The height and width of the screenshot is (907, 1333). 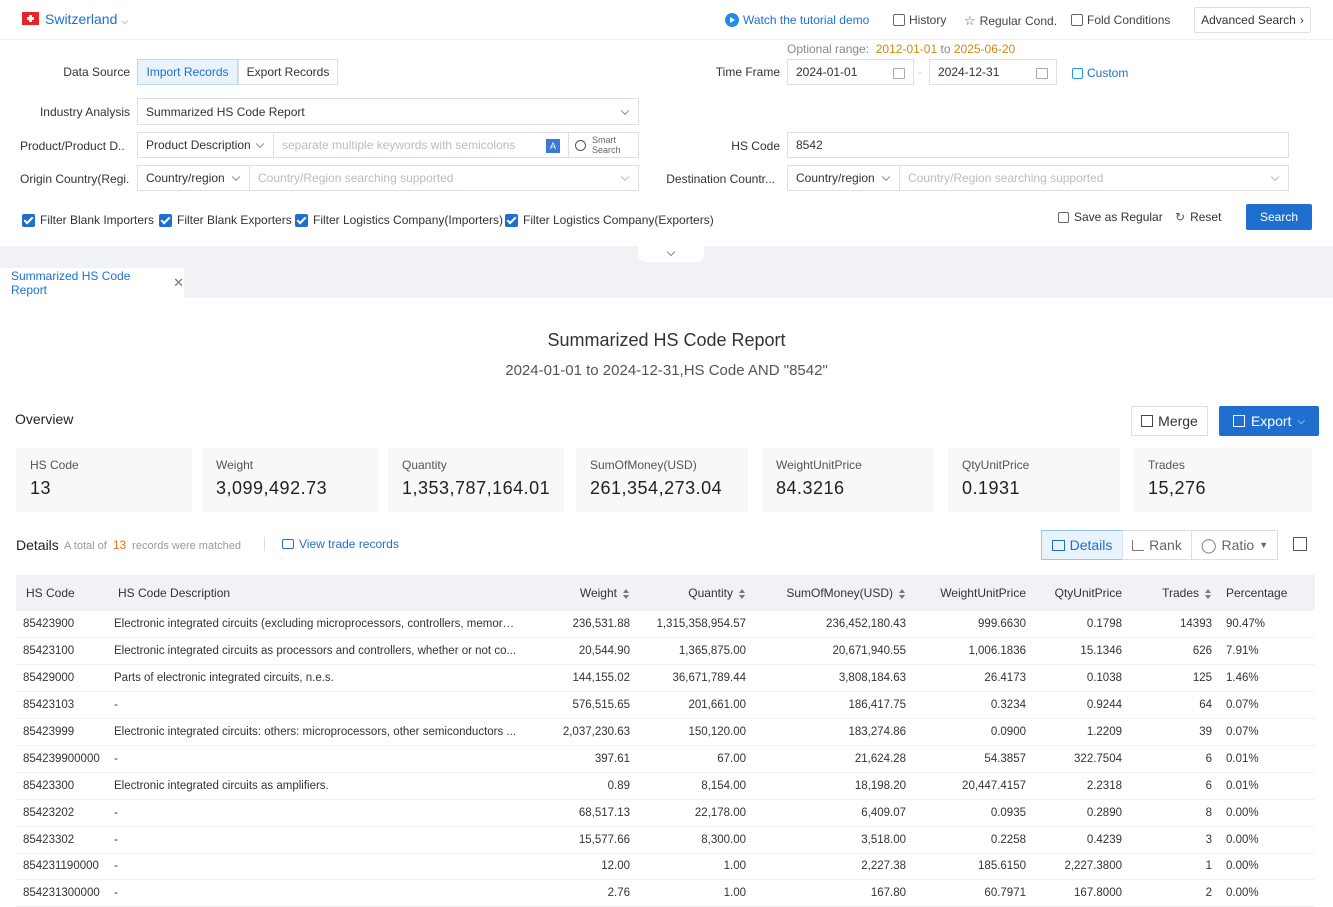 What do you see at coordinates (1157, 545) in the screenshot?
I see `view-rank-tab: Rank` at bounding box center [1157, 545].